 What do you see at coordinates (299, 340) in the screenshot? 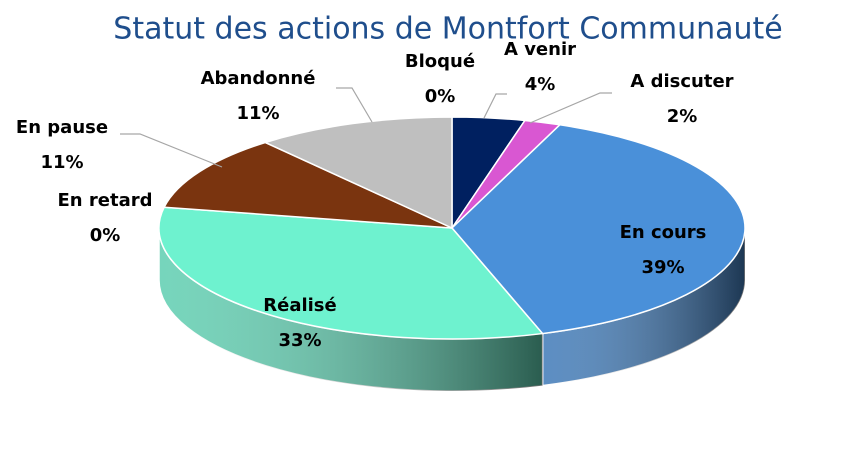
I see `data-label-value: 33%` at bounding box center [299, 340].